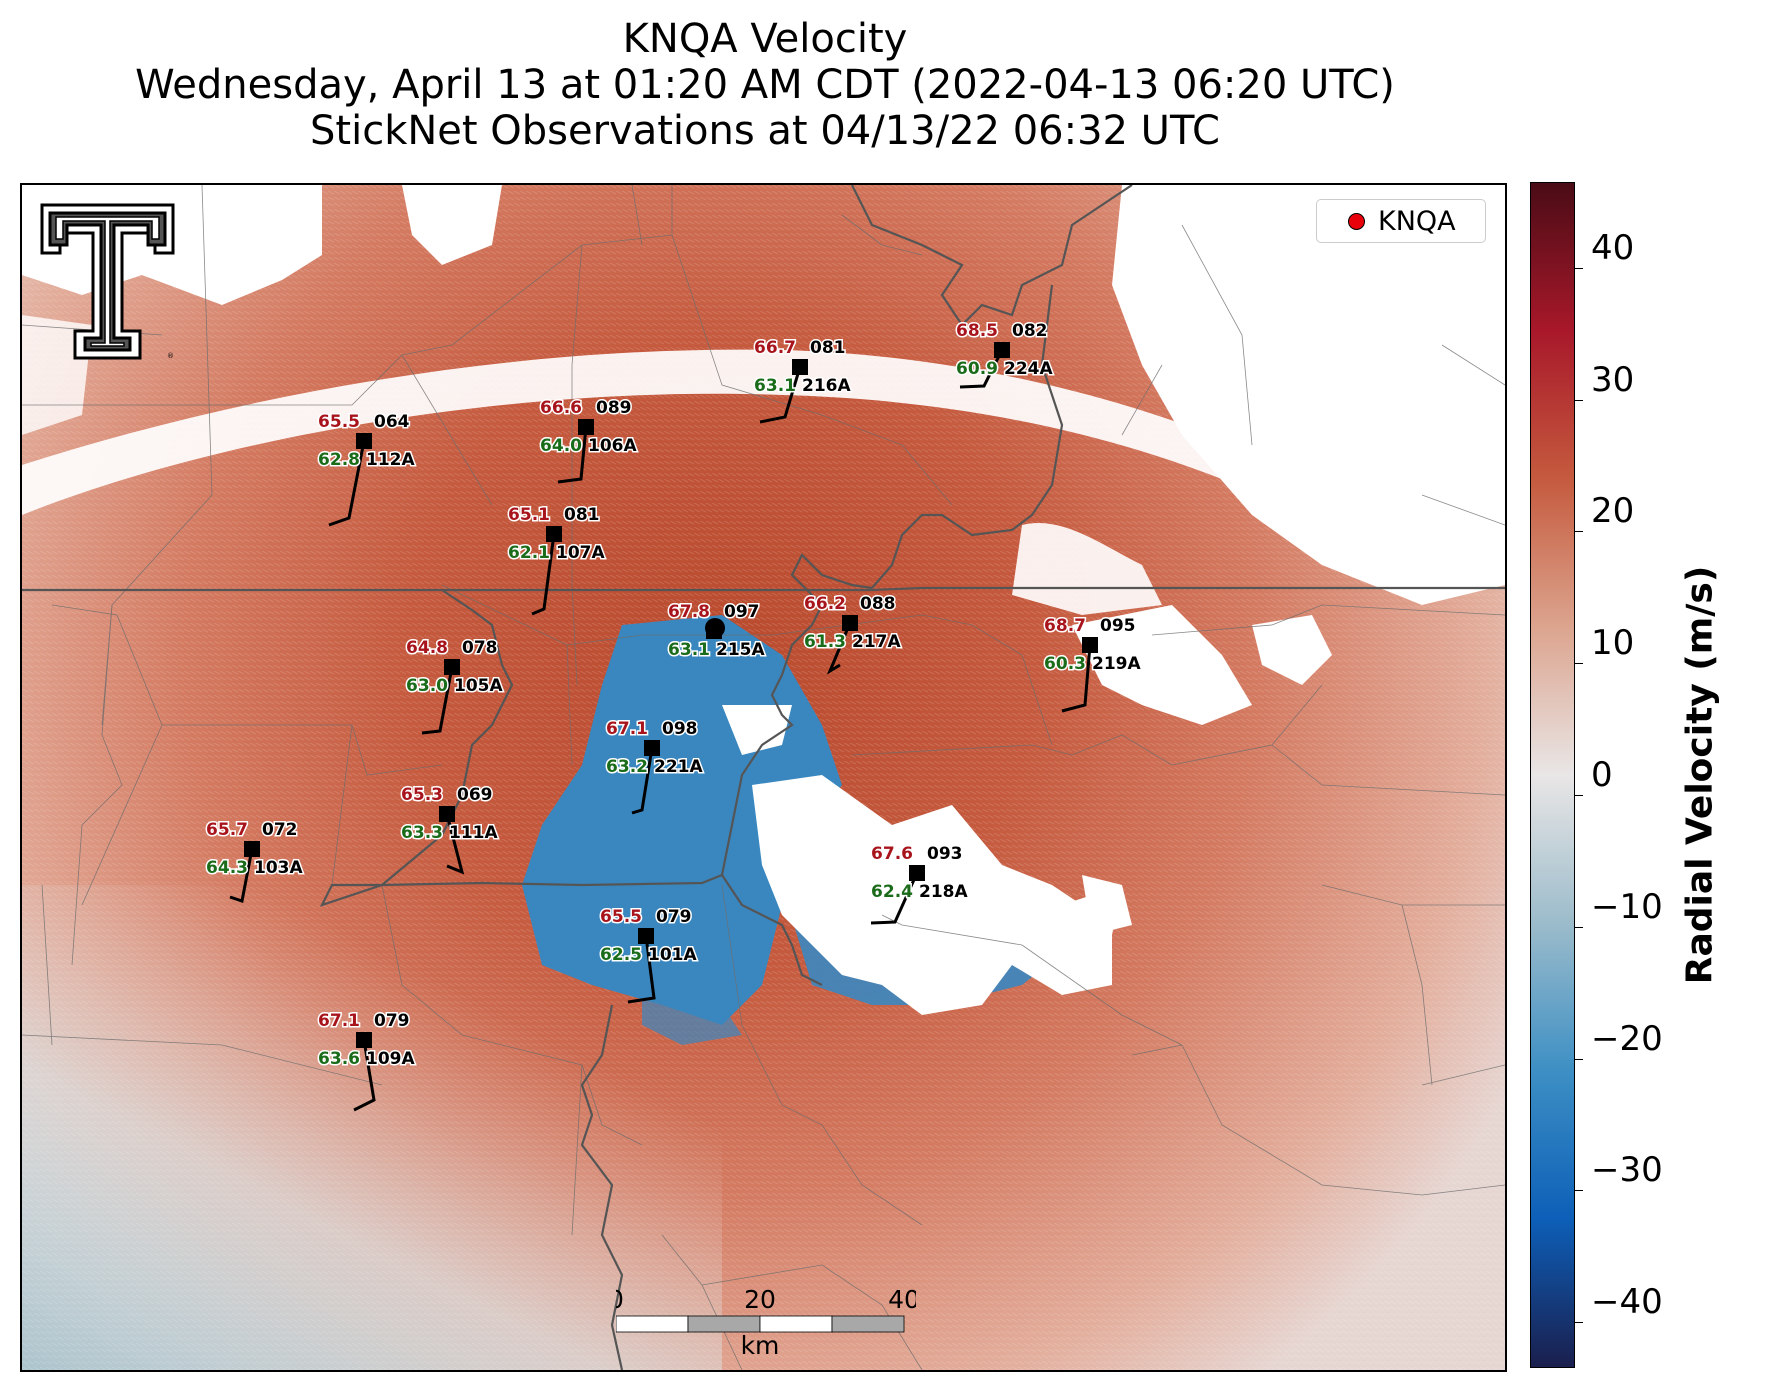 This screenshot has height=1384, width=1773. What do you see at coordinates (803, 380) in the screenshot?
I see `station-216A: 66.7 081 63.1 216A` at bounding box center [803, 380].